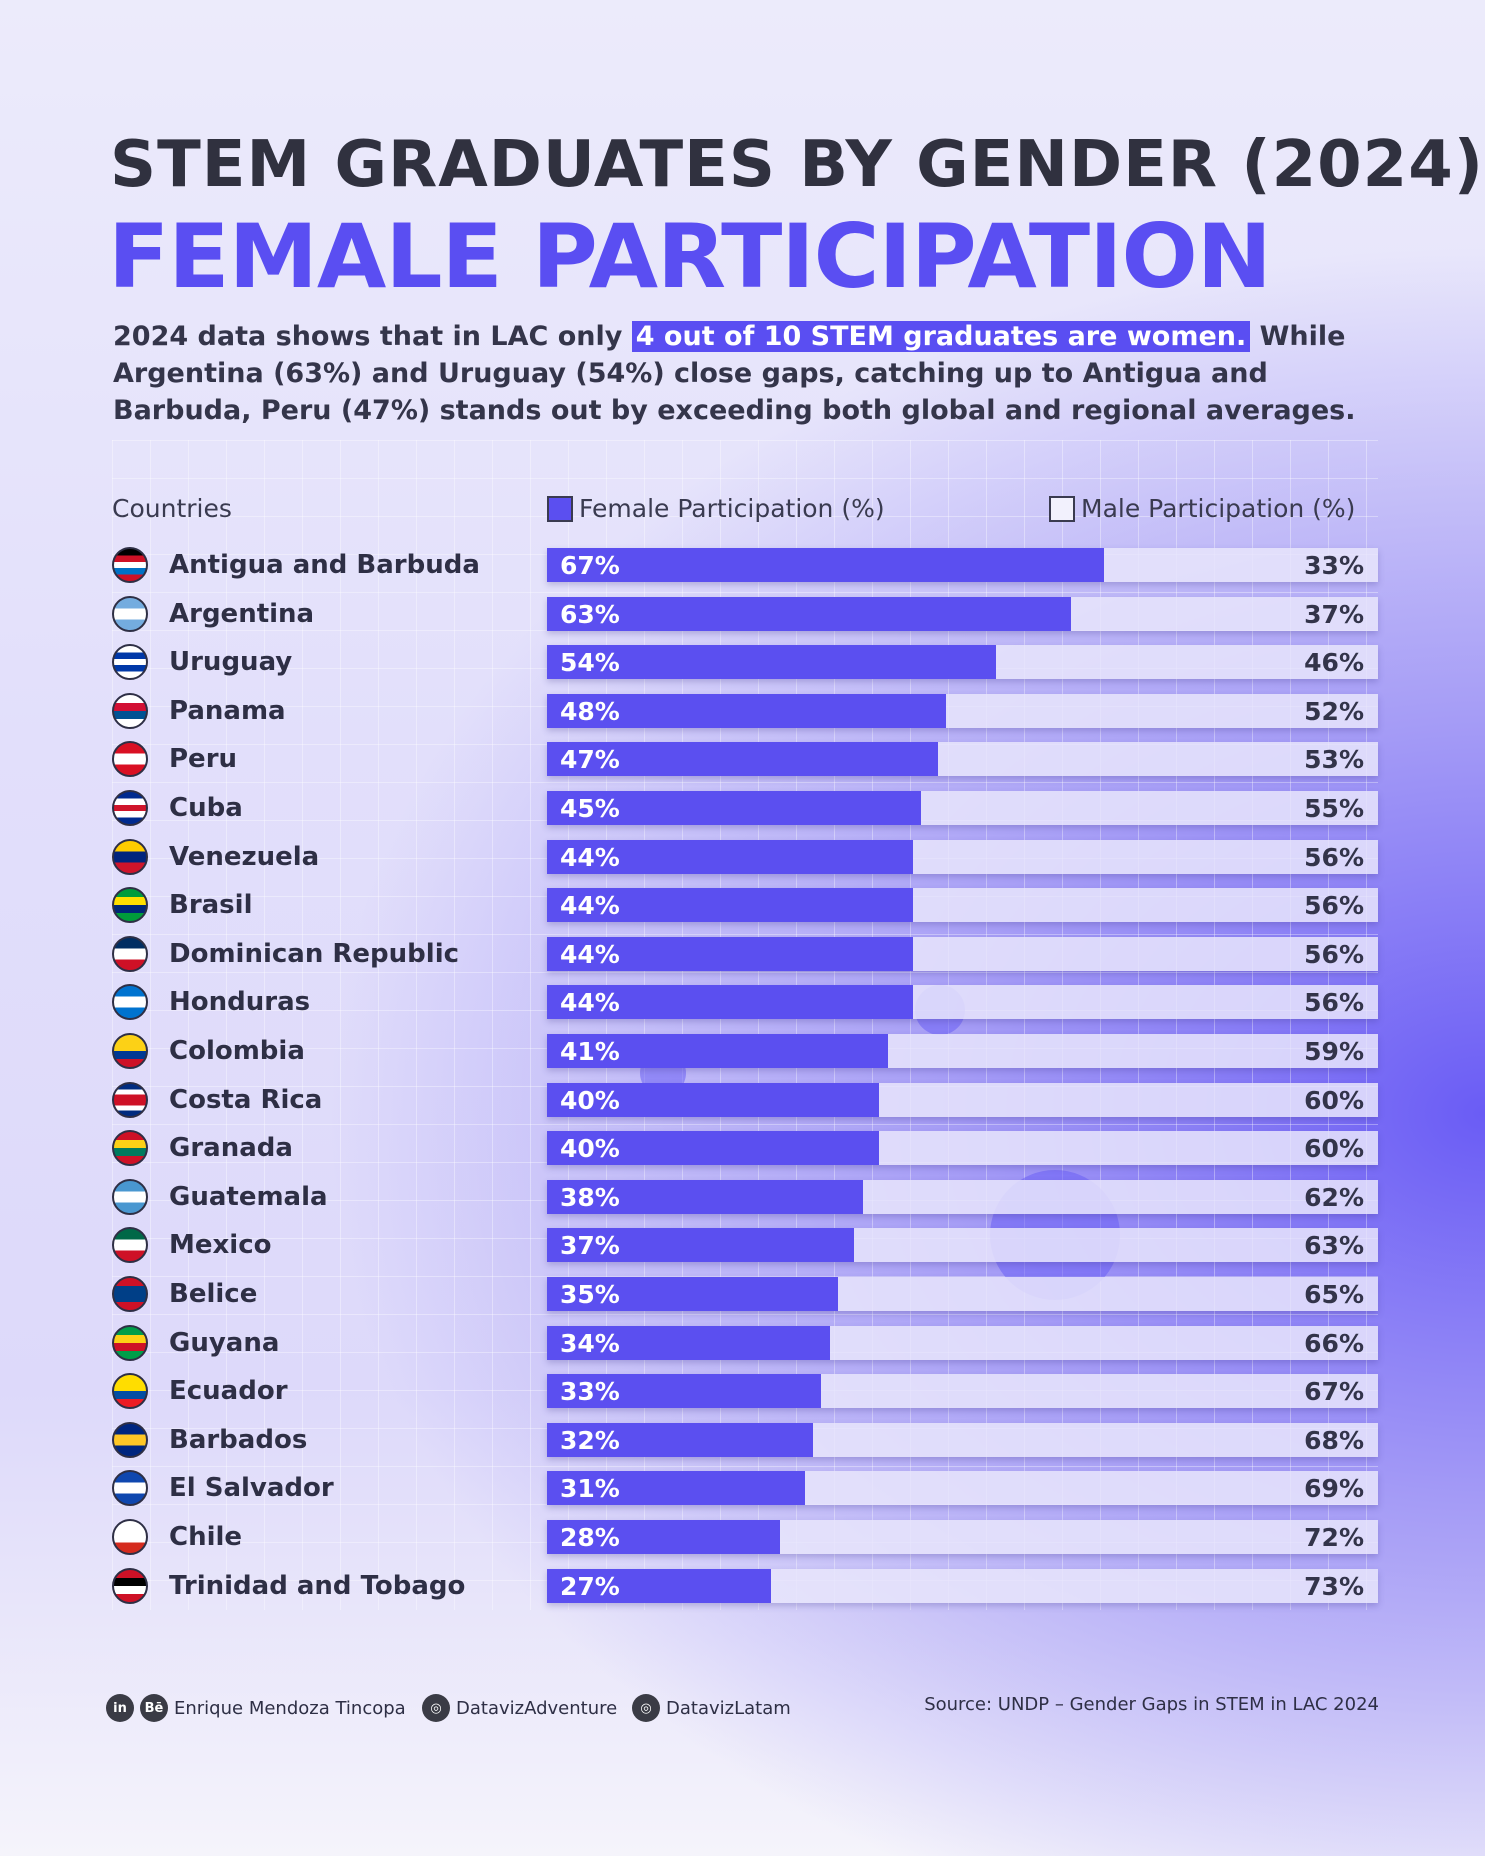 The image size is (1485, 1856). Describe the element at coordinates (590, 808) in the screenshot. I see `data-label-female: 45%` at that location.